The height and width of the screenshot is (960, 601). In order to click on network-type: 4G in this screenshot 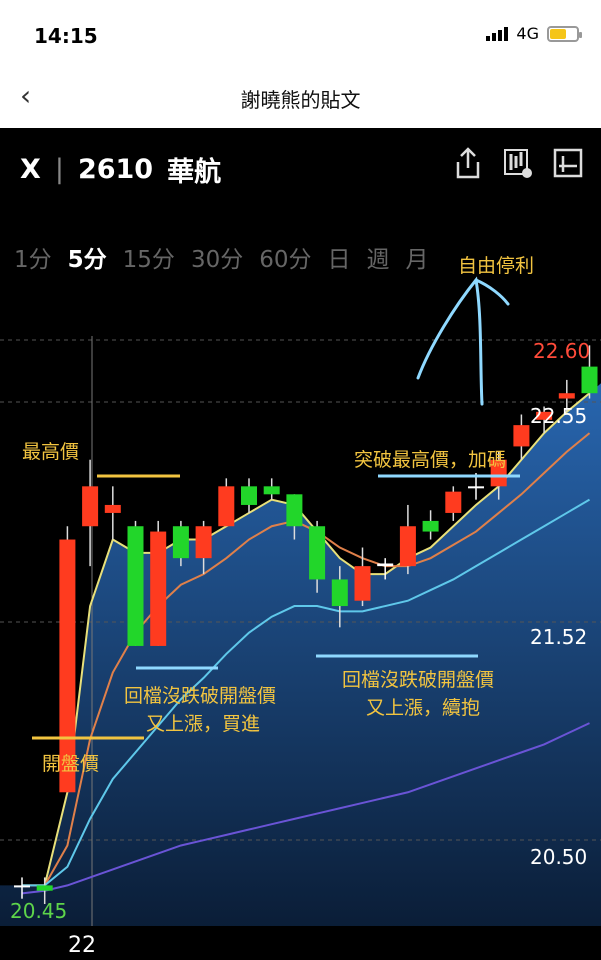, I will do `click(527, 33)`.